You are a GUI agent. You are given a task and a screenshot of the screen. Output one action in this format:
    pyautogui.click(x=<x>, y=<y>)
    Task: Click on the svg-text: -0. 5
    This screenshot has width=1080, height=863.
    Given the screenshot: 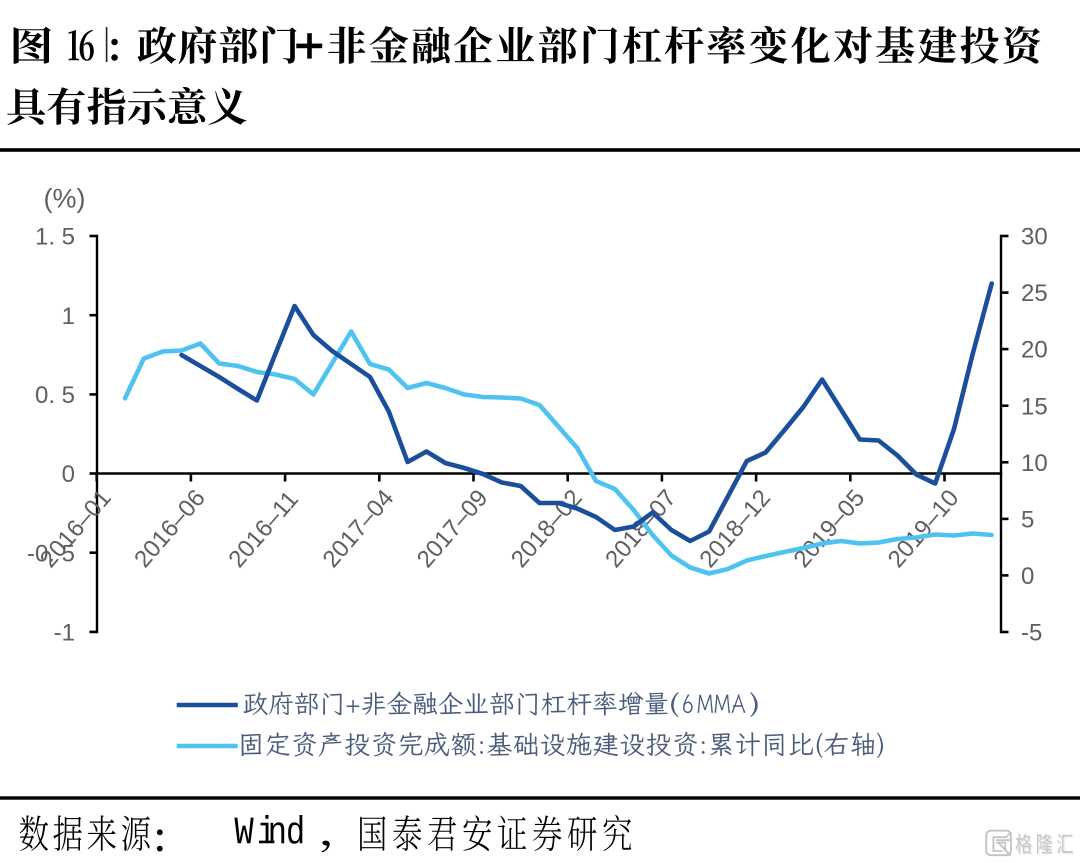 What is the action you would take?
    pyautogui.click(x=51, y=553)
    